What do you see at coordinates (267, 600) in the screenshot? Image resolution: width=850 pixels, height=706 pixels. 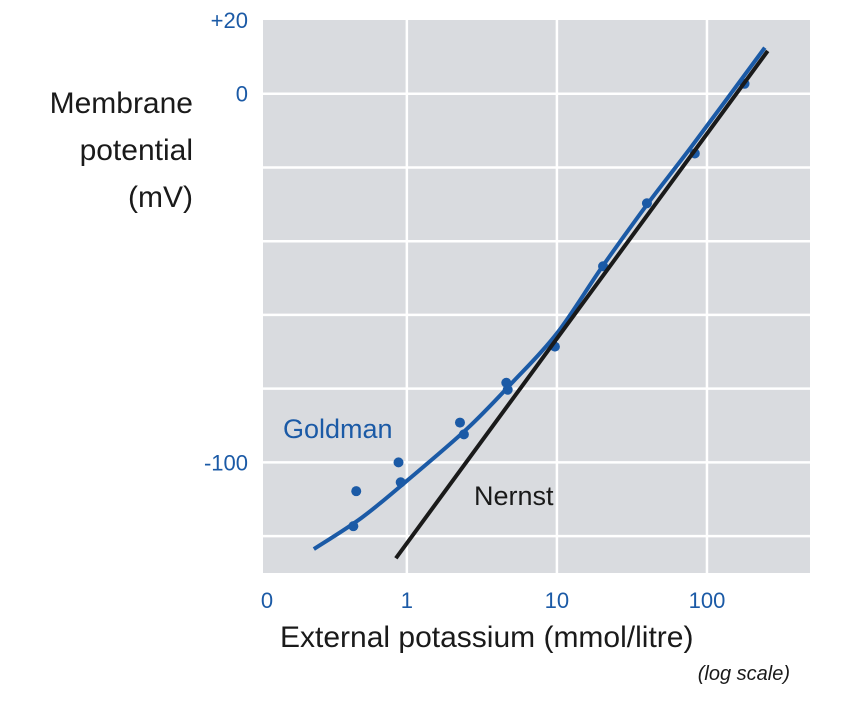 I see `x-tick-label: 0` at bounding box center [267, 600].